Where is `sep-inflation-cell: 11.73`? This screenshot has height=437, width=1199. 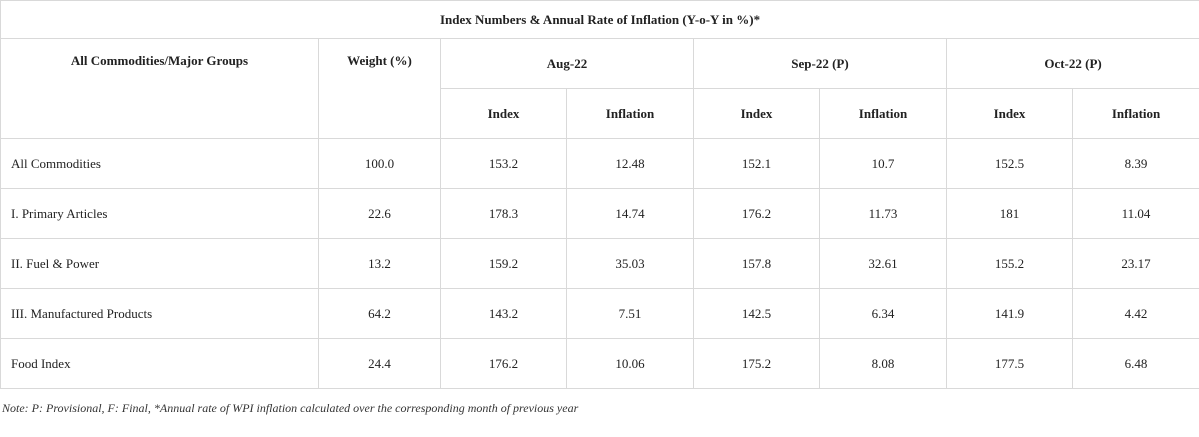 sep-inflation-cell: 11.73 is located at coordinates (883, 213).